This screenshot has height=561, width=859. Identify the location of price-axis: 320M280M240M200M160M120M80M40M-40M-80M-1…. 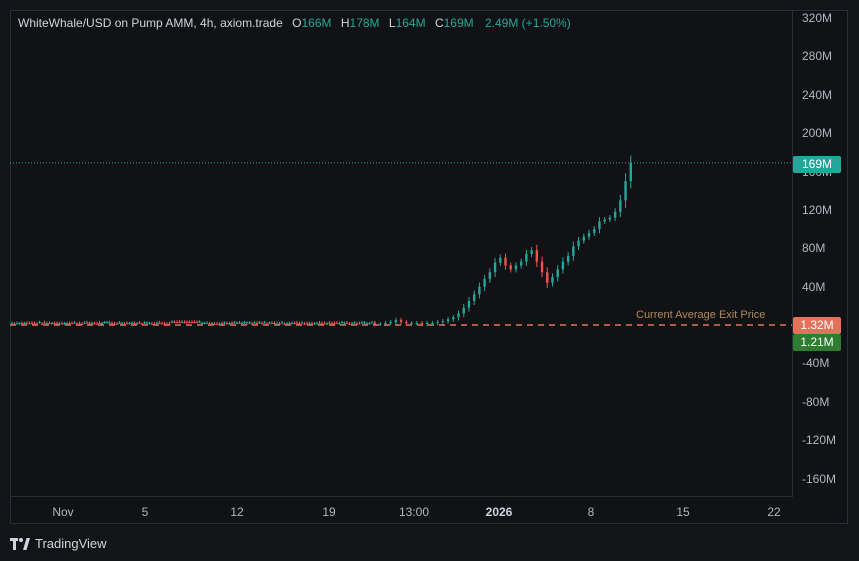
(820, 253).